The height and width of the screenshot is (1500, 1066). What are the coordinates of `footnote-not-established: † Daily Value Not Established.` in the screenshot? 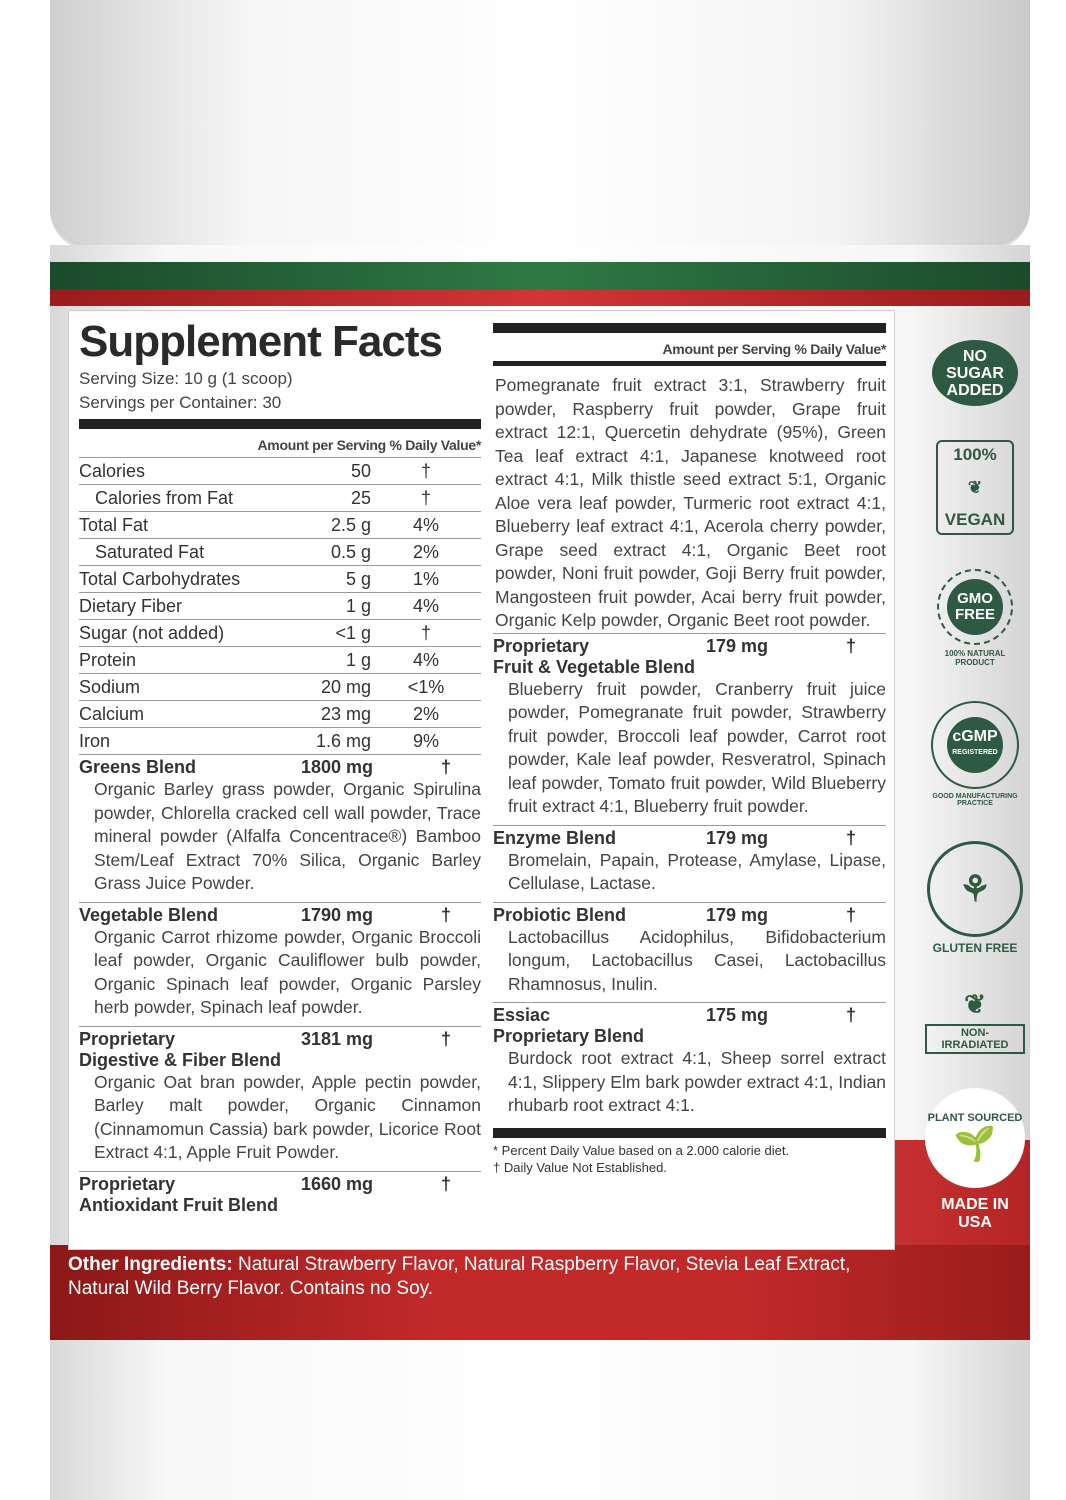 It's located at (580, 1167).